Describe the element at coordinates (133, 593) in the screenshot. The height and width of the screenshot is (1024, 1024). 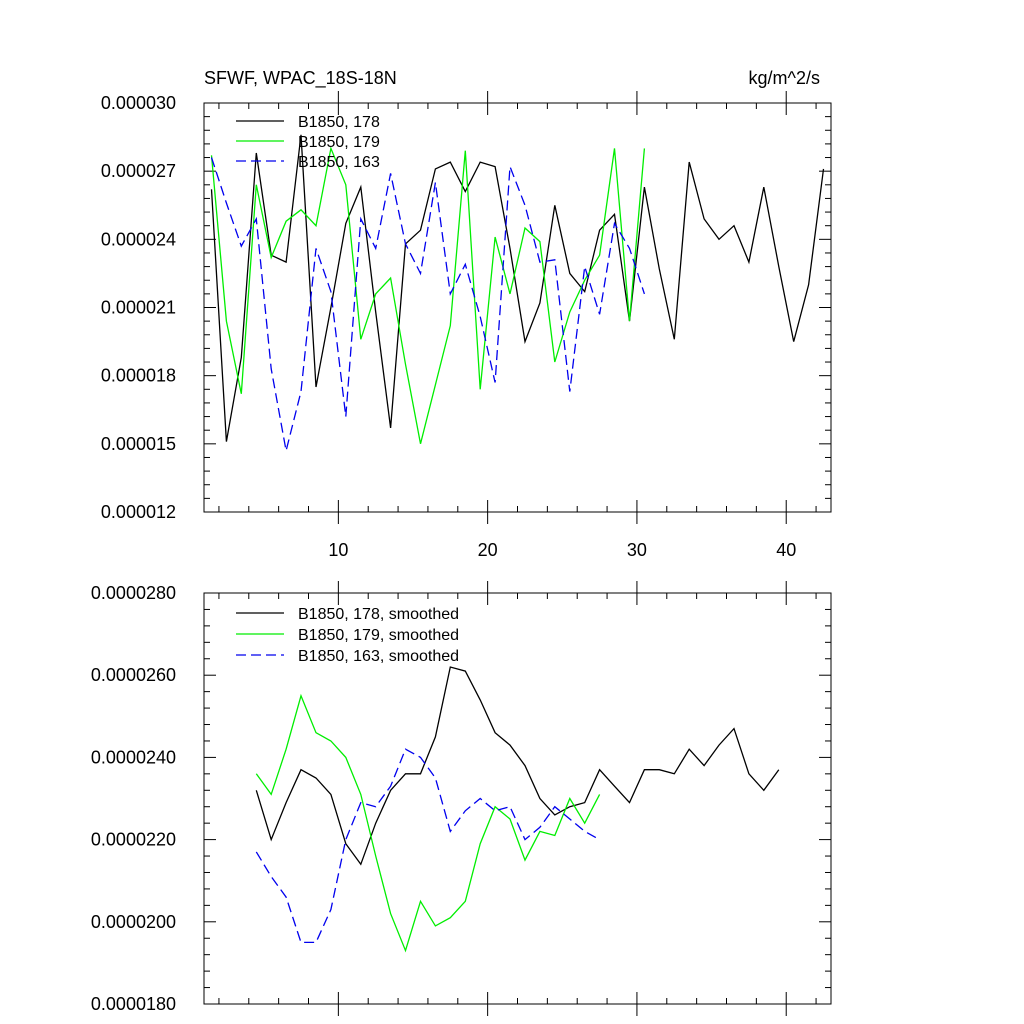
I see `bottom-y-tick-label: 0.0000280` at that location.